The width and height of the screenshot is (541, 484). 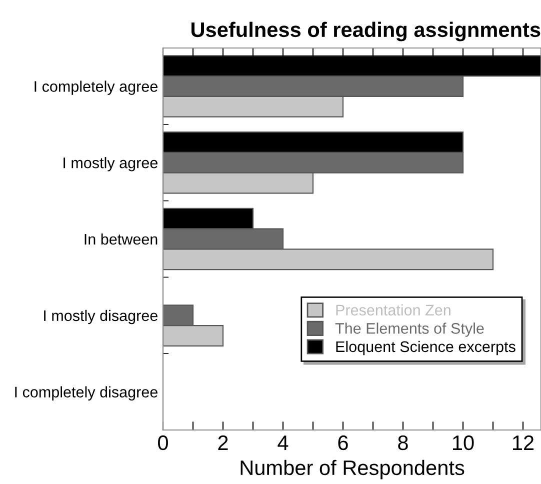 What do you see at coordinates (163, 442) in the screenshot?
I see `x-tick-label: 0` at bounding box center [163, 442].